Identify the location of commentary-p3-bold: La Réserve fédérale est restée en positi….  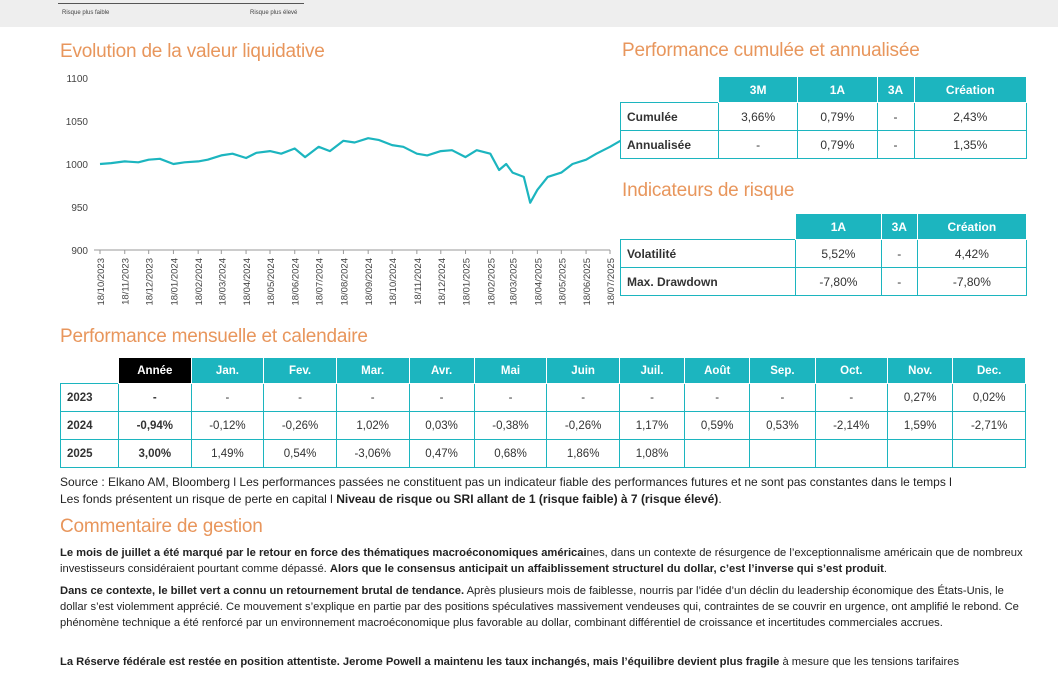
(420, 662).